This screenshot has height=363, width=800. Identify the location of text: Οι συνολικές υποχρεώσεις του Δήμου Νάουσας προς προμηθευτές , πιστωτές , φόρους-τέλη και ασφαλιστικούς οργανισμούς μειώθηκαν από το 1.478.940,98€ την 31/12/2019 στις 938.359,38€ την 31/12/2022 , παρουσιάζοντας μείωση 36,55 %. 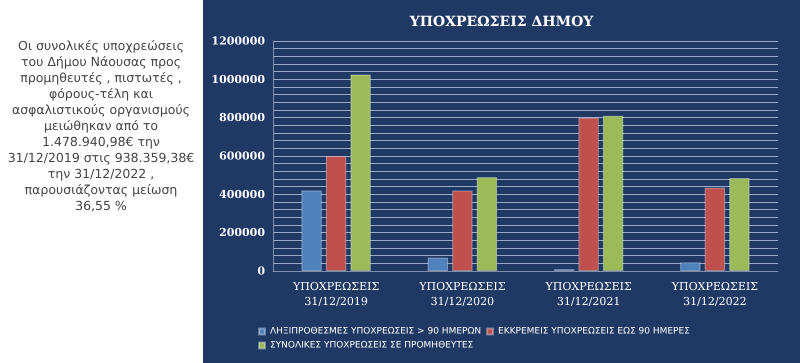
(101, 125).